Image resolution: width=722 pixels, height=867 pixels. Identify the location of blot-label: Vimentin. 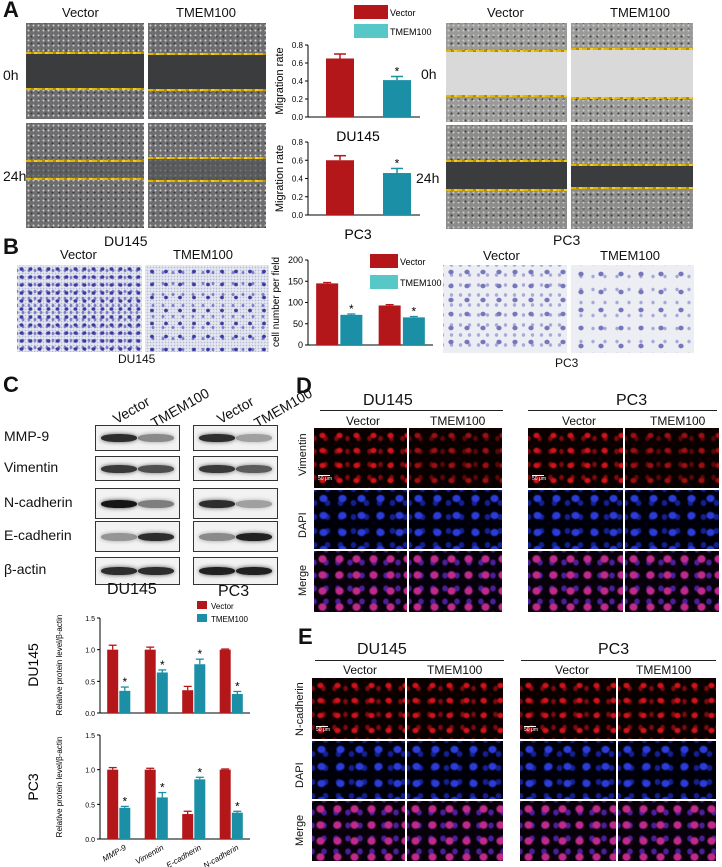
(31, 466).